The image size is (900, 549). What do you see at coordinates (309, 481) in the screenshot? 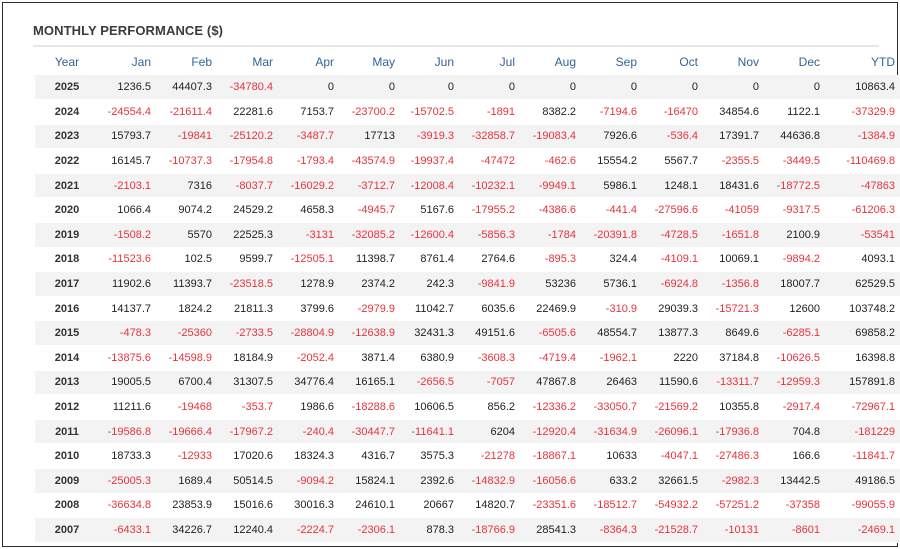
I see `month-value-cell: -9094.2` at bounding box center [309, 481].